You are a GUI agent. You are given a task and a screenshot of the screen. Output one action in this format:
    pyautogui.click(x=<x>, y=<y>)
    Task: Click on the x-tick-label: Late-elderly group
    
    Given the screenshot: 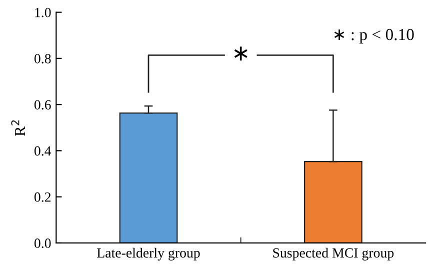 What is the action you would take?
    pyautogui.click(x=148, y=254)
    